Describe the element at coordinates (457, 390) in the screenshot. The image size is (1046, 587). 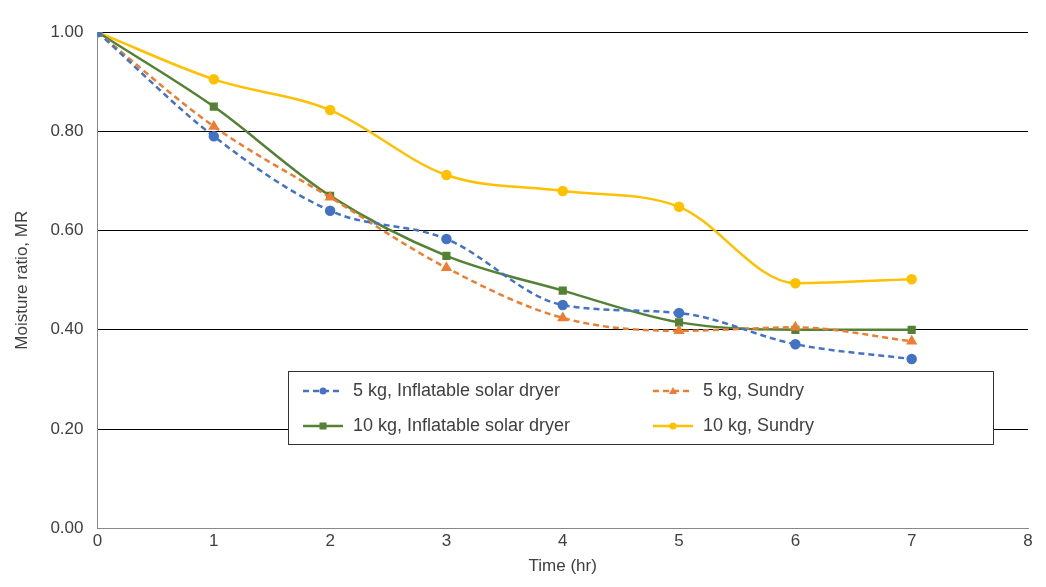
I see `legend-label: 5 kg, Inflatable solar dryer` at that location.